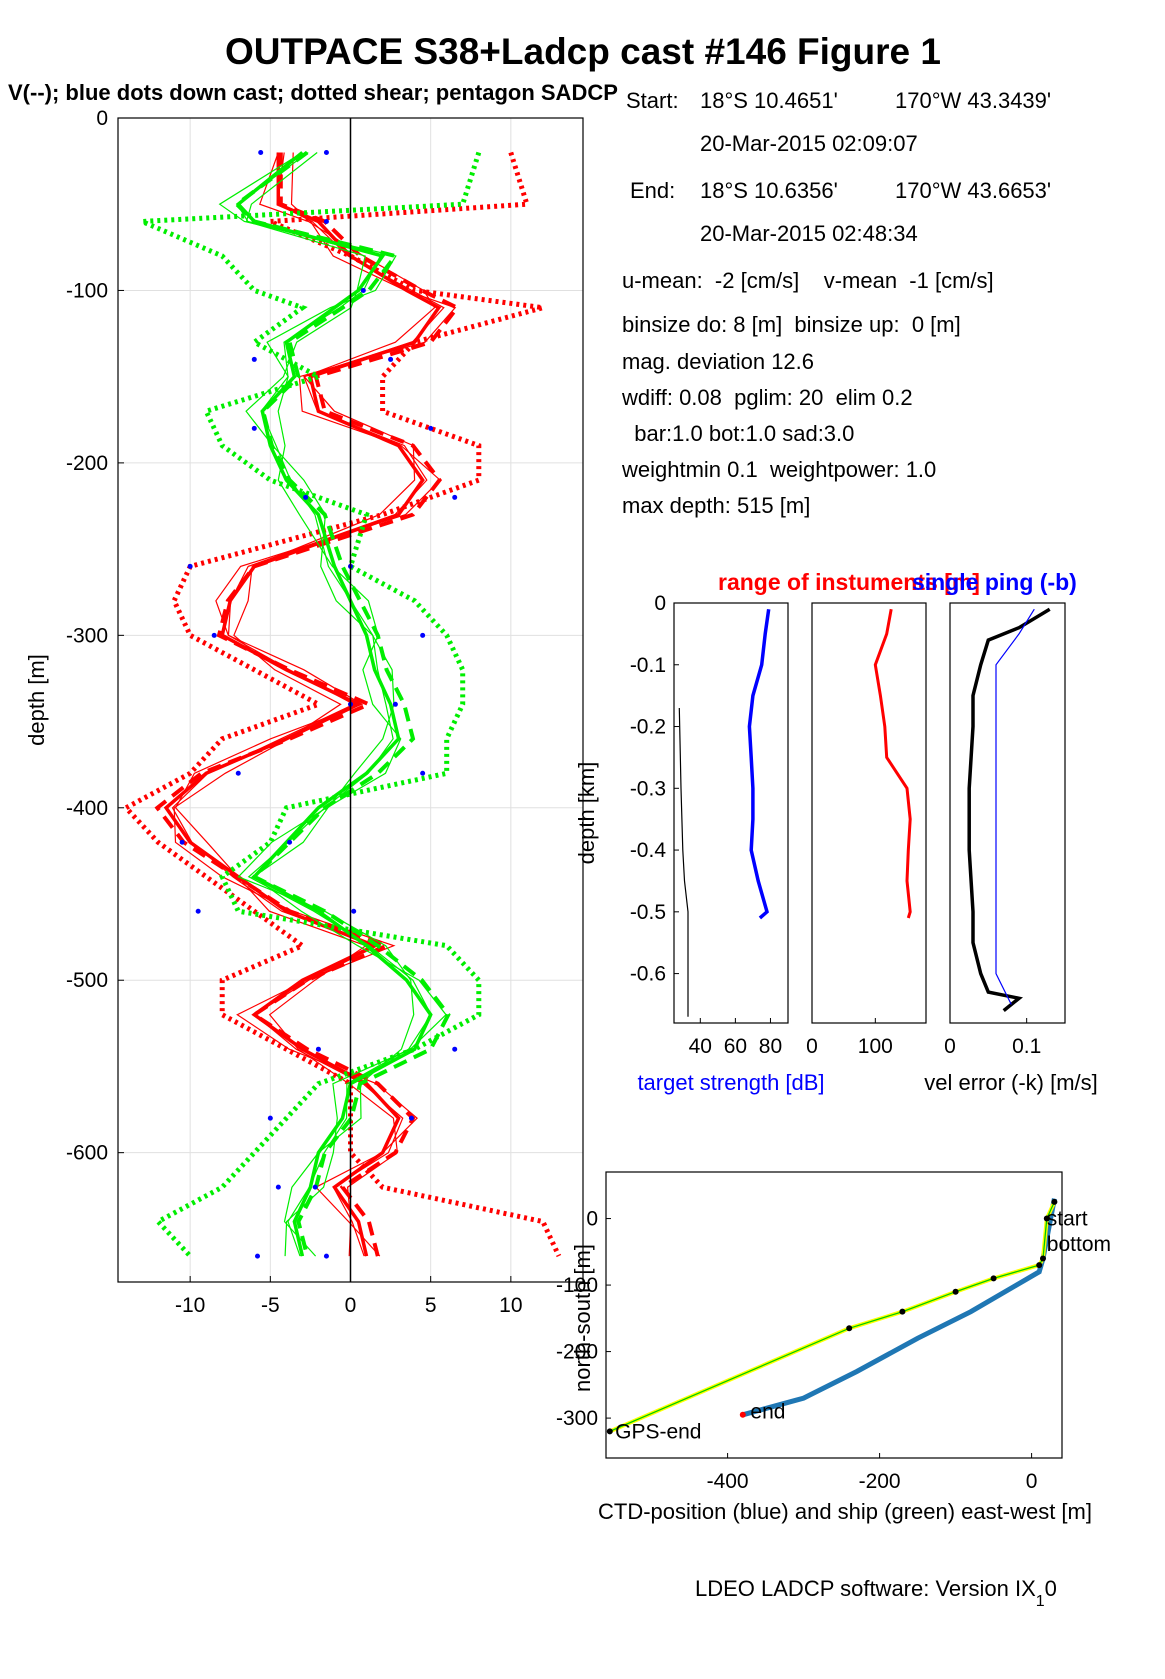 This screenshot has width=1165, height=1679. What do you see at coordinates (648, 850) in the screenshot?
I see `y-tick-label: -0.4` at bounding box center [648, 850].